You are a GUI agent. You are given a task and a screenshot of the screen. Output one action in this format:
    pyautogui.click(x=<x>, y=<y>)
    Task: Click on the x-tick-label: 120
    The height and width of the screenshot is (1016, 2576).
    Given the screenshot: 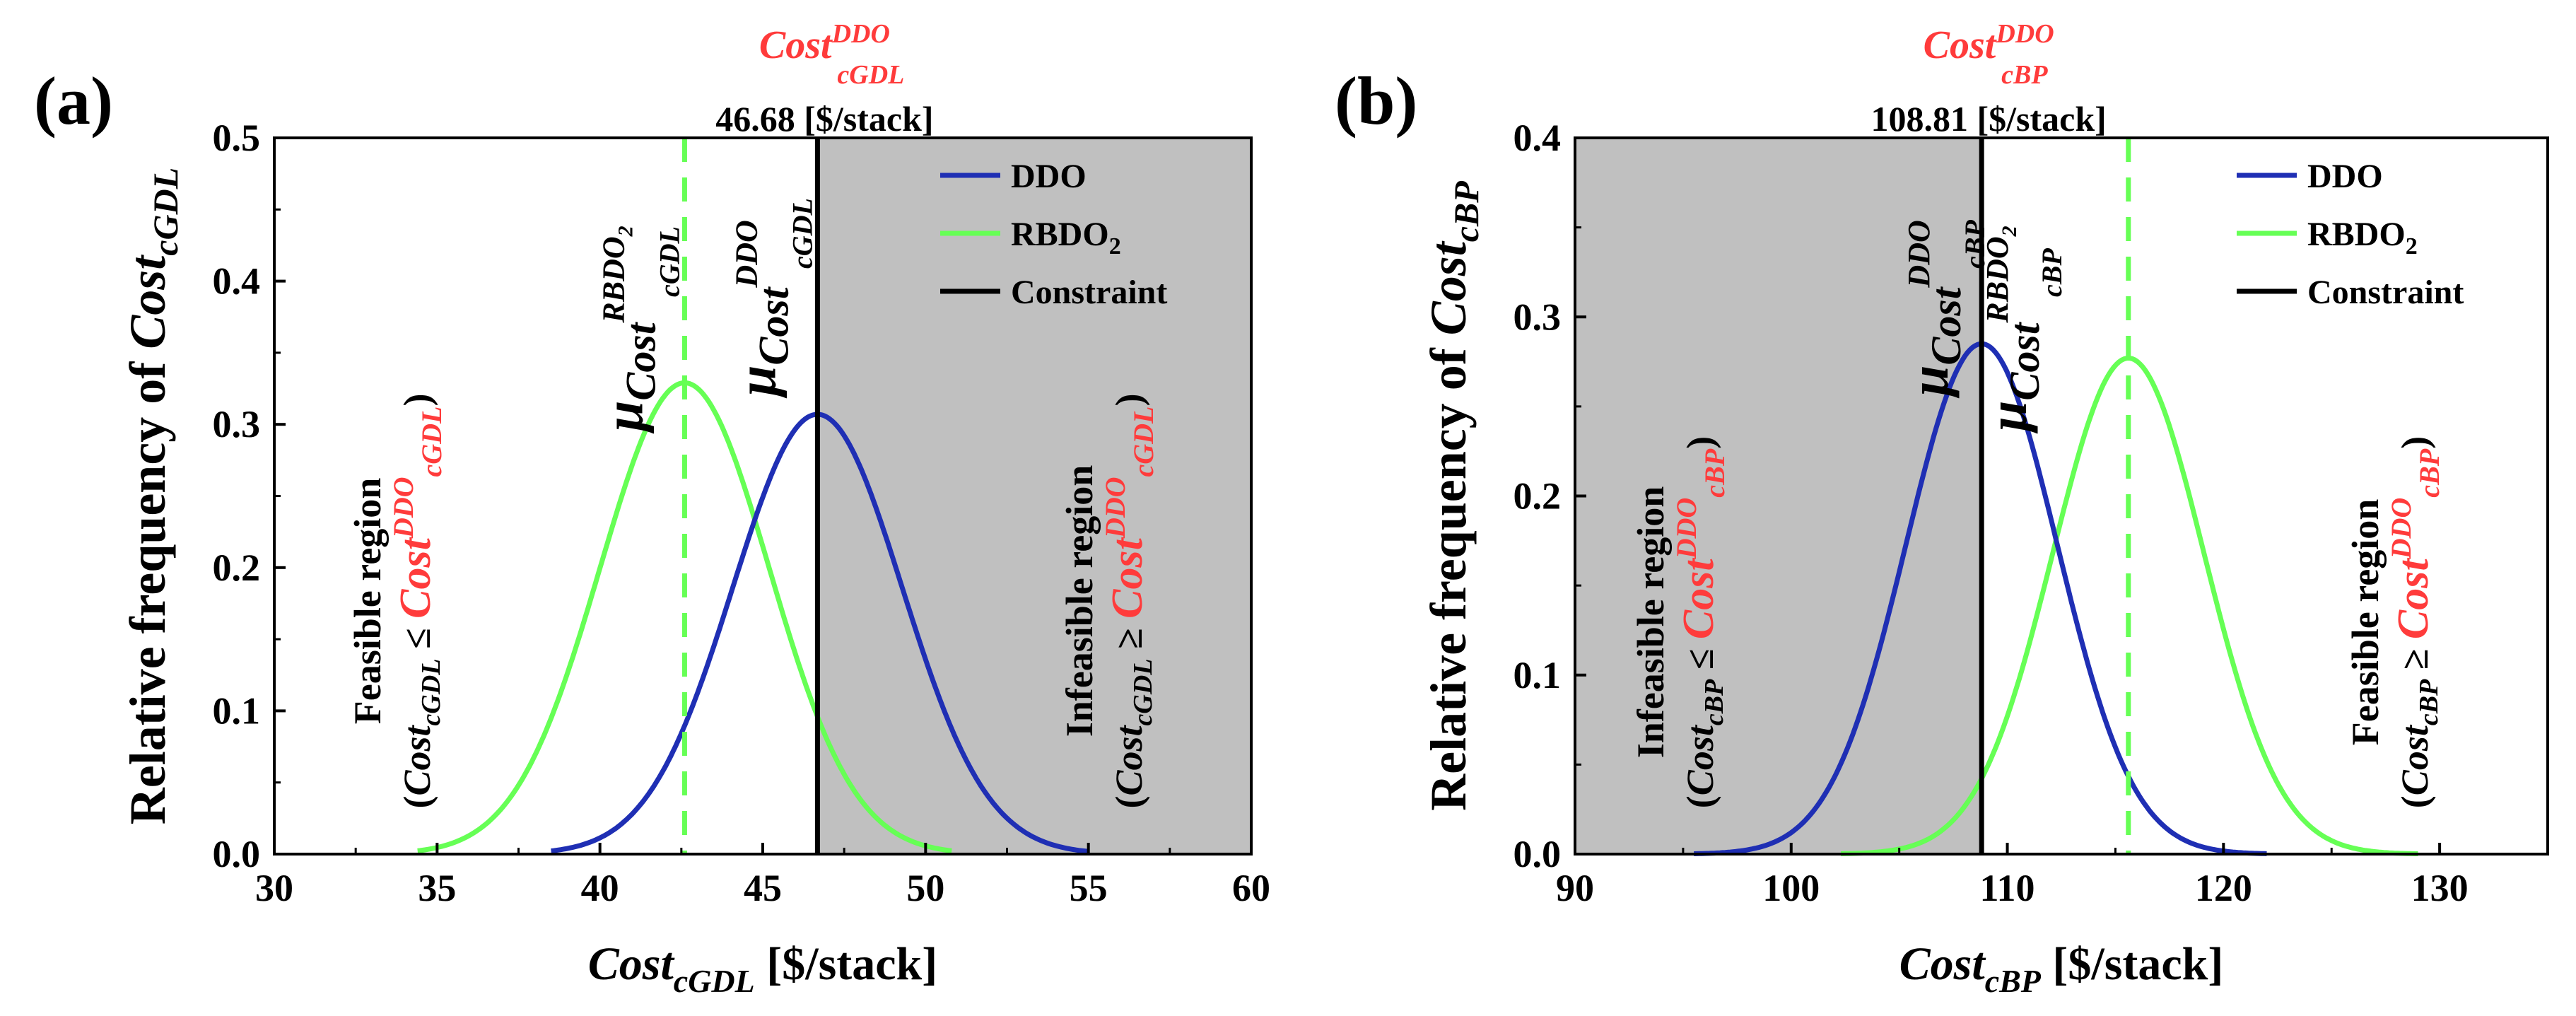 What is the action you would take?
    pyautogui.click(x=2223, y=888)
    